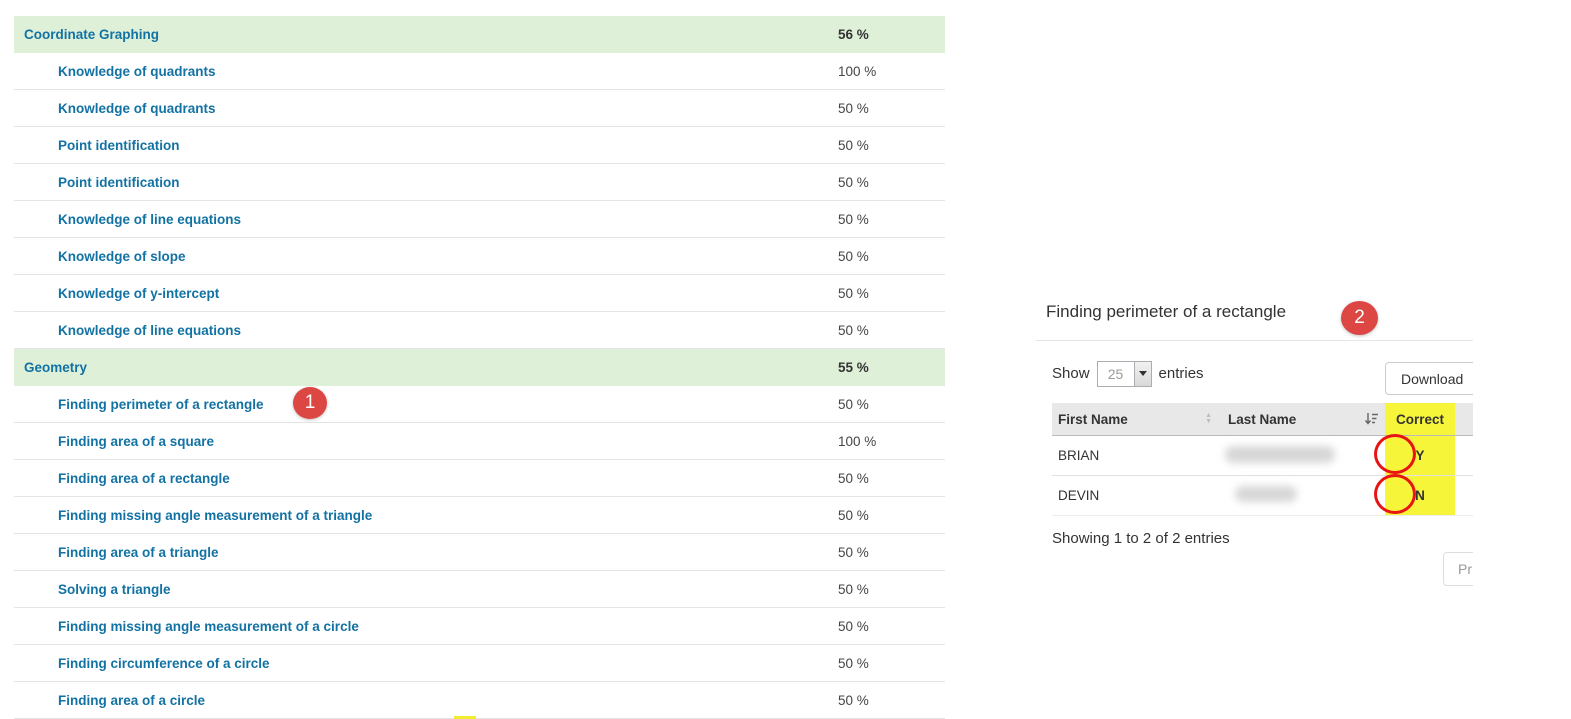 The image size is (1571, 719). I want to click on skill-row: Finding area of a rectangle 50 %, so click(479, 478).